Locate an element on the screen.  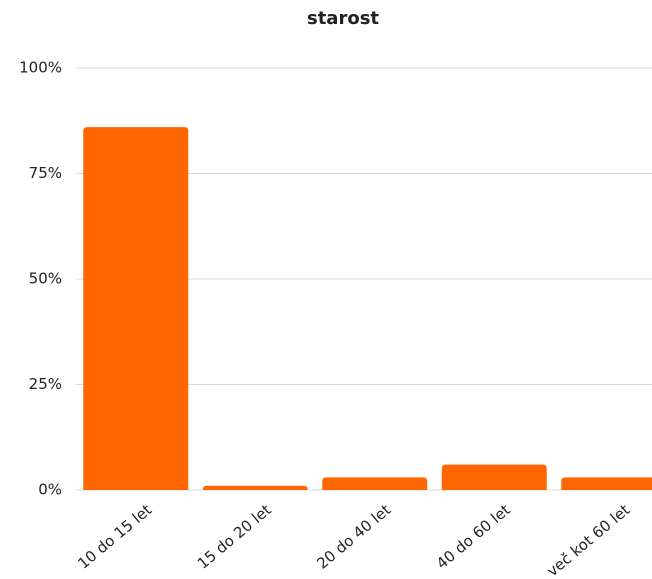
y-tick-label: 100% is located at coordinates (40, 68).